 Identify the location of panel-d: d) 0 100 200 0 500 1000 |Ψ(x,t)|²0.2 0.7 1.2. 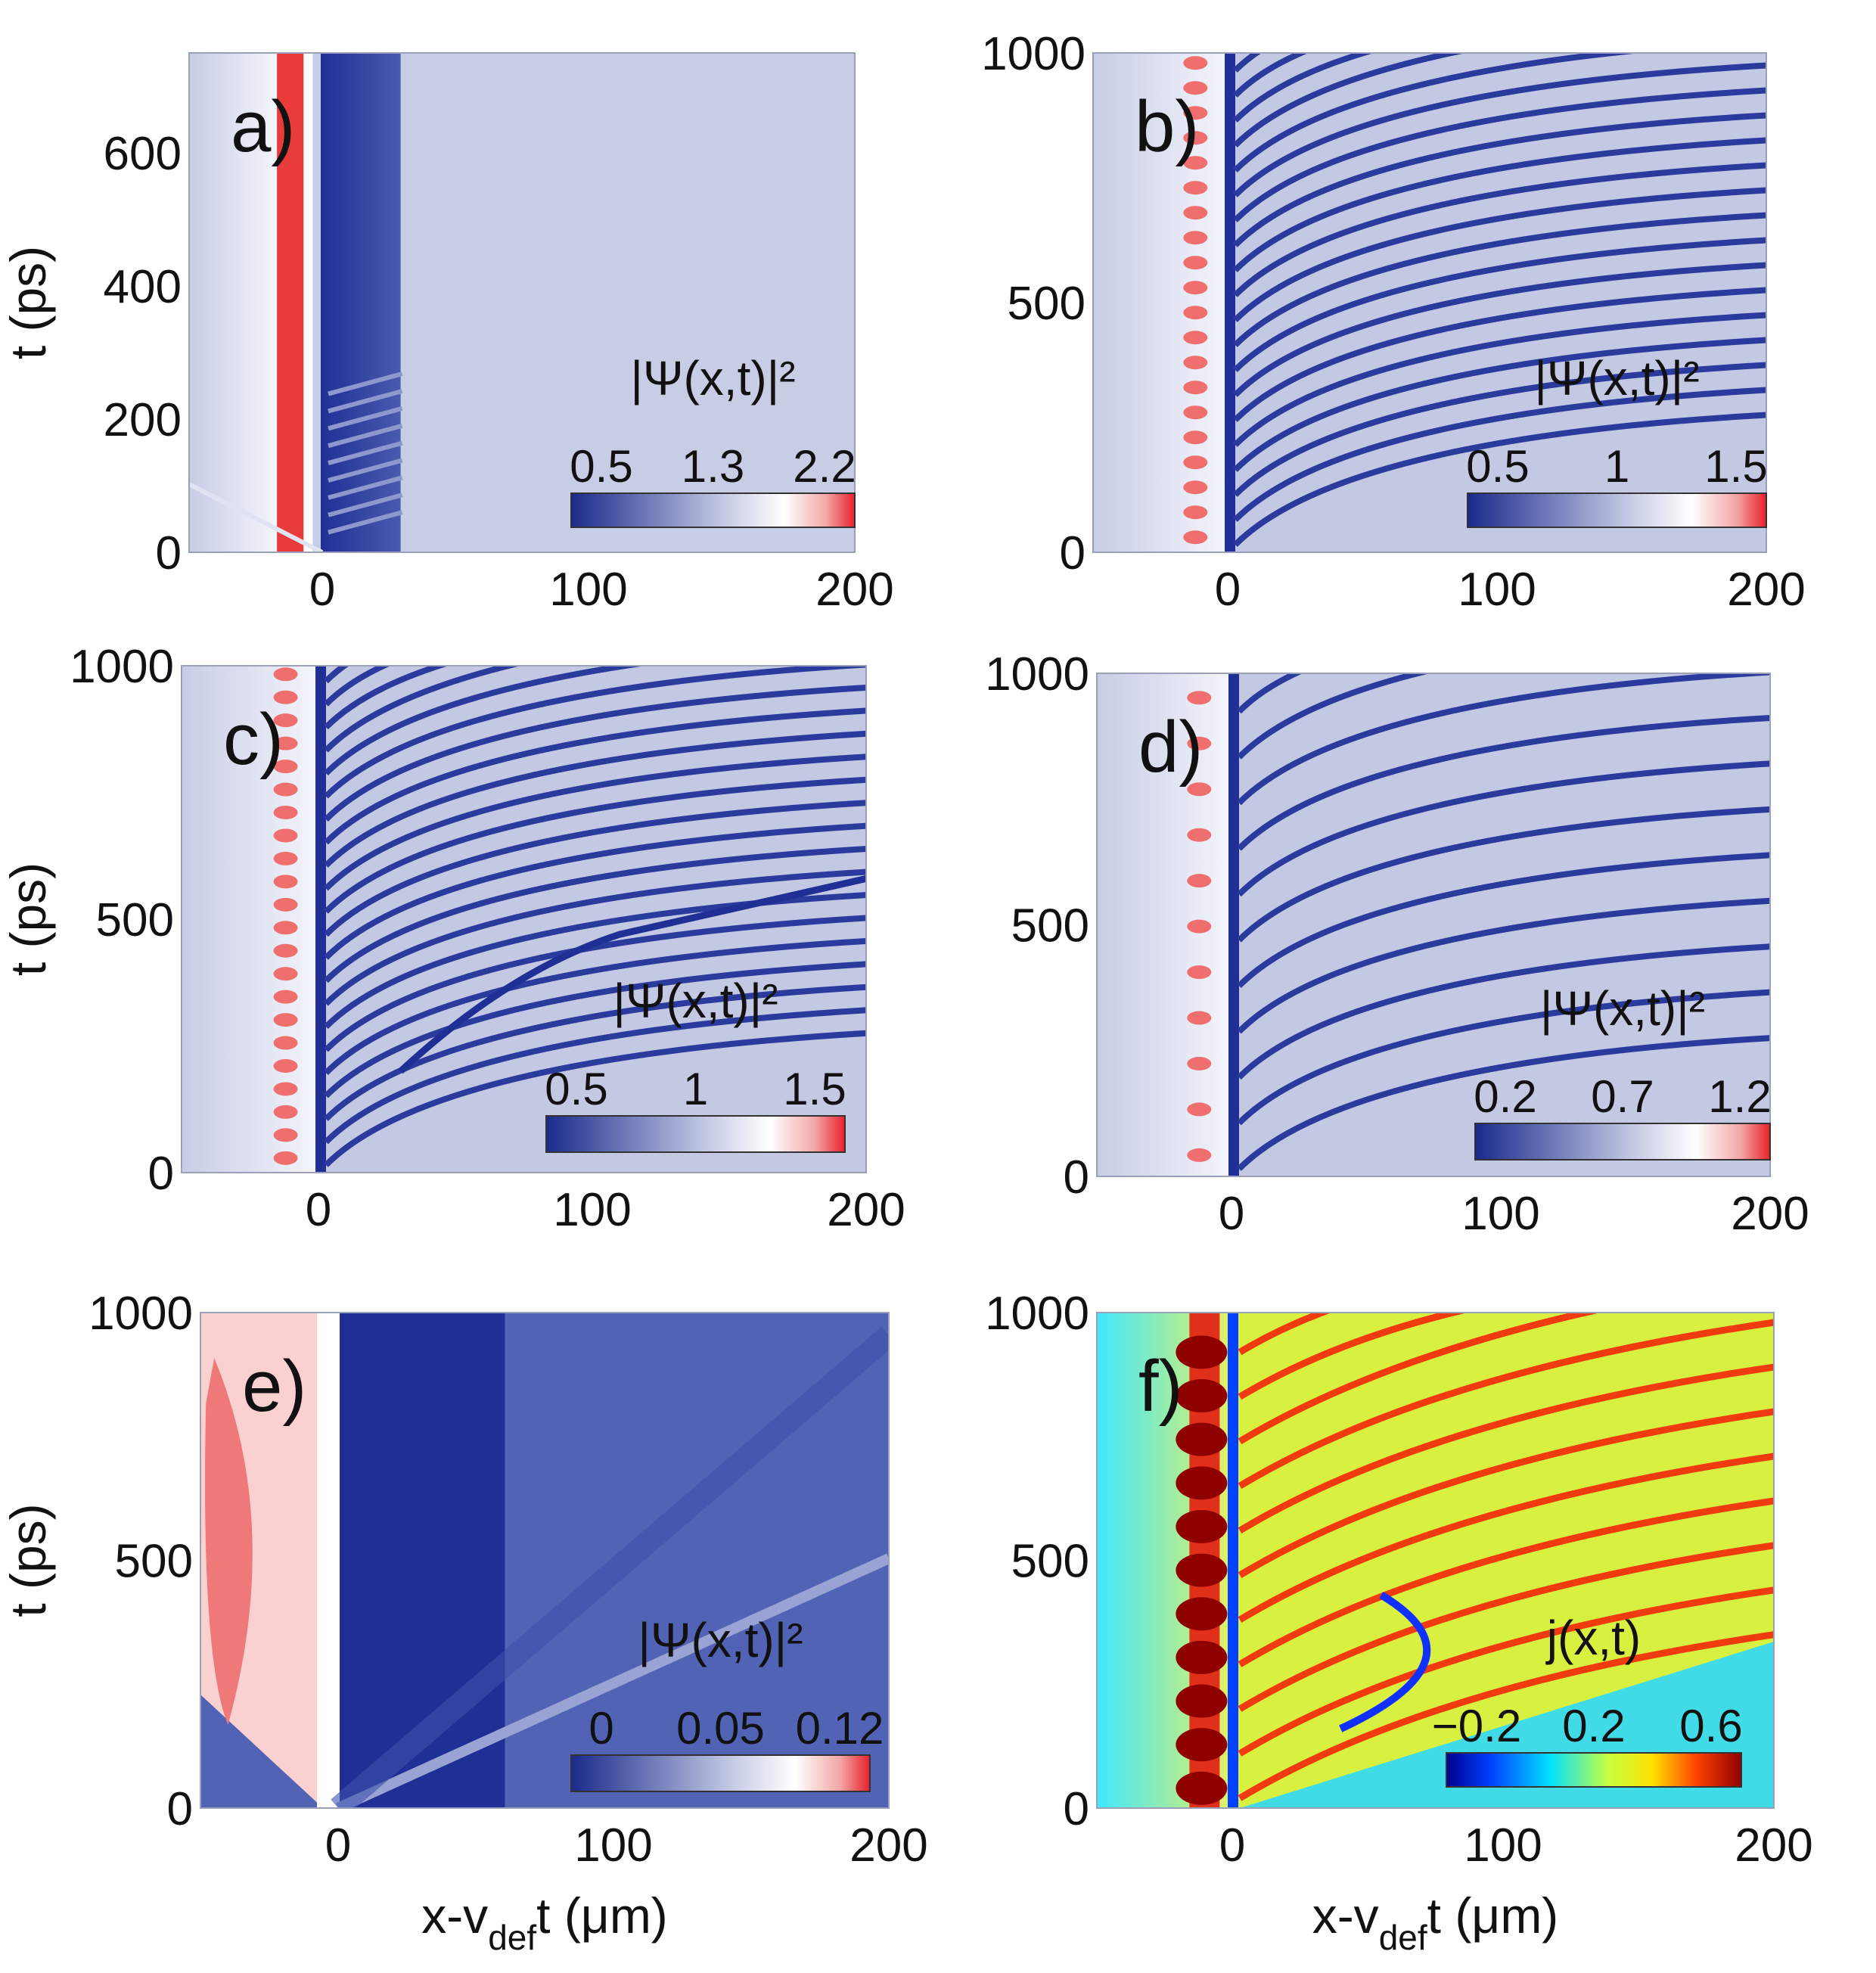
(1397, 944).